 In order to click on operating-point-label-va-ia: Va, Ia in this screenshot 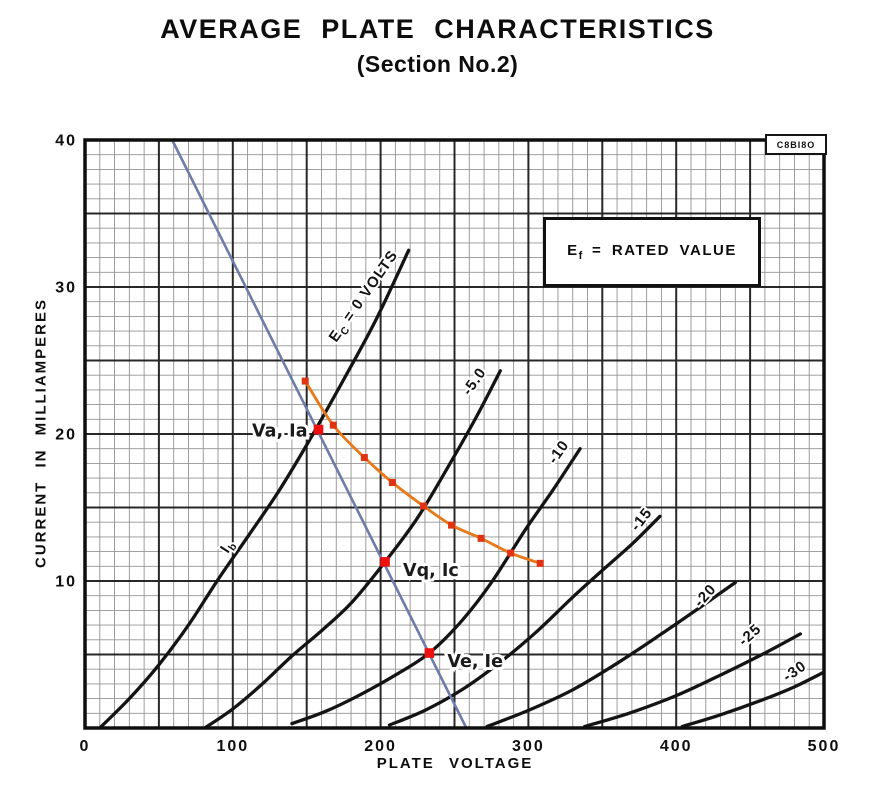, I will do `click(279, 432)`.